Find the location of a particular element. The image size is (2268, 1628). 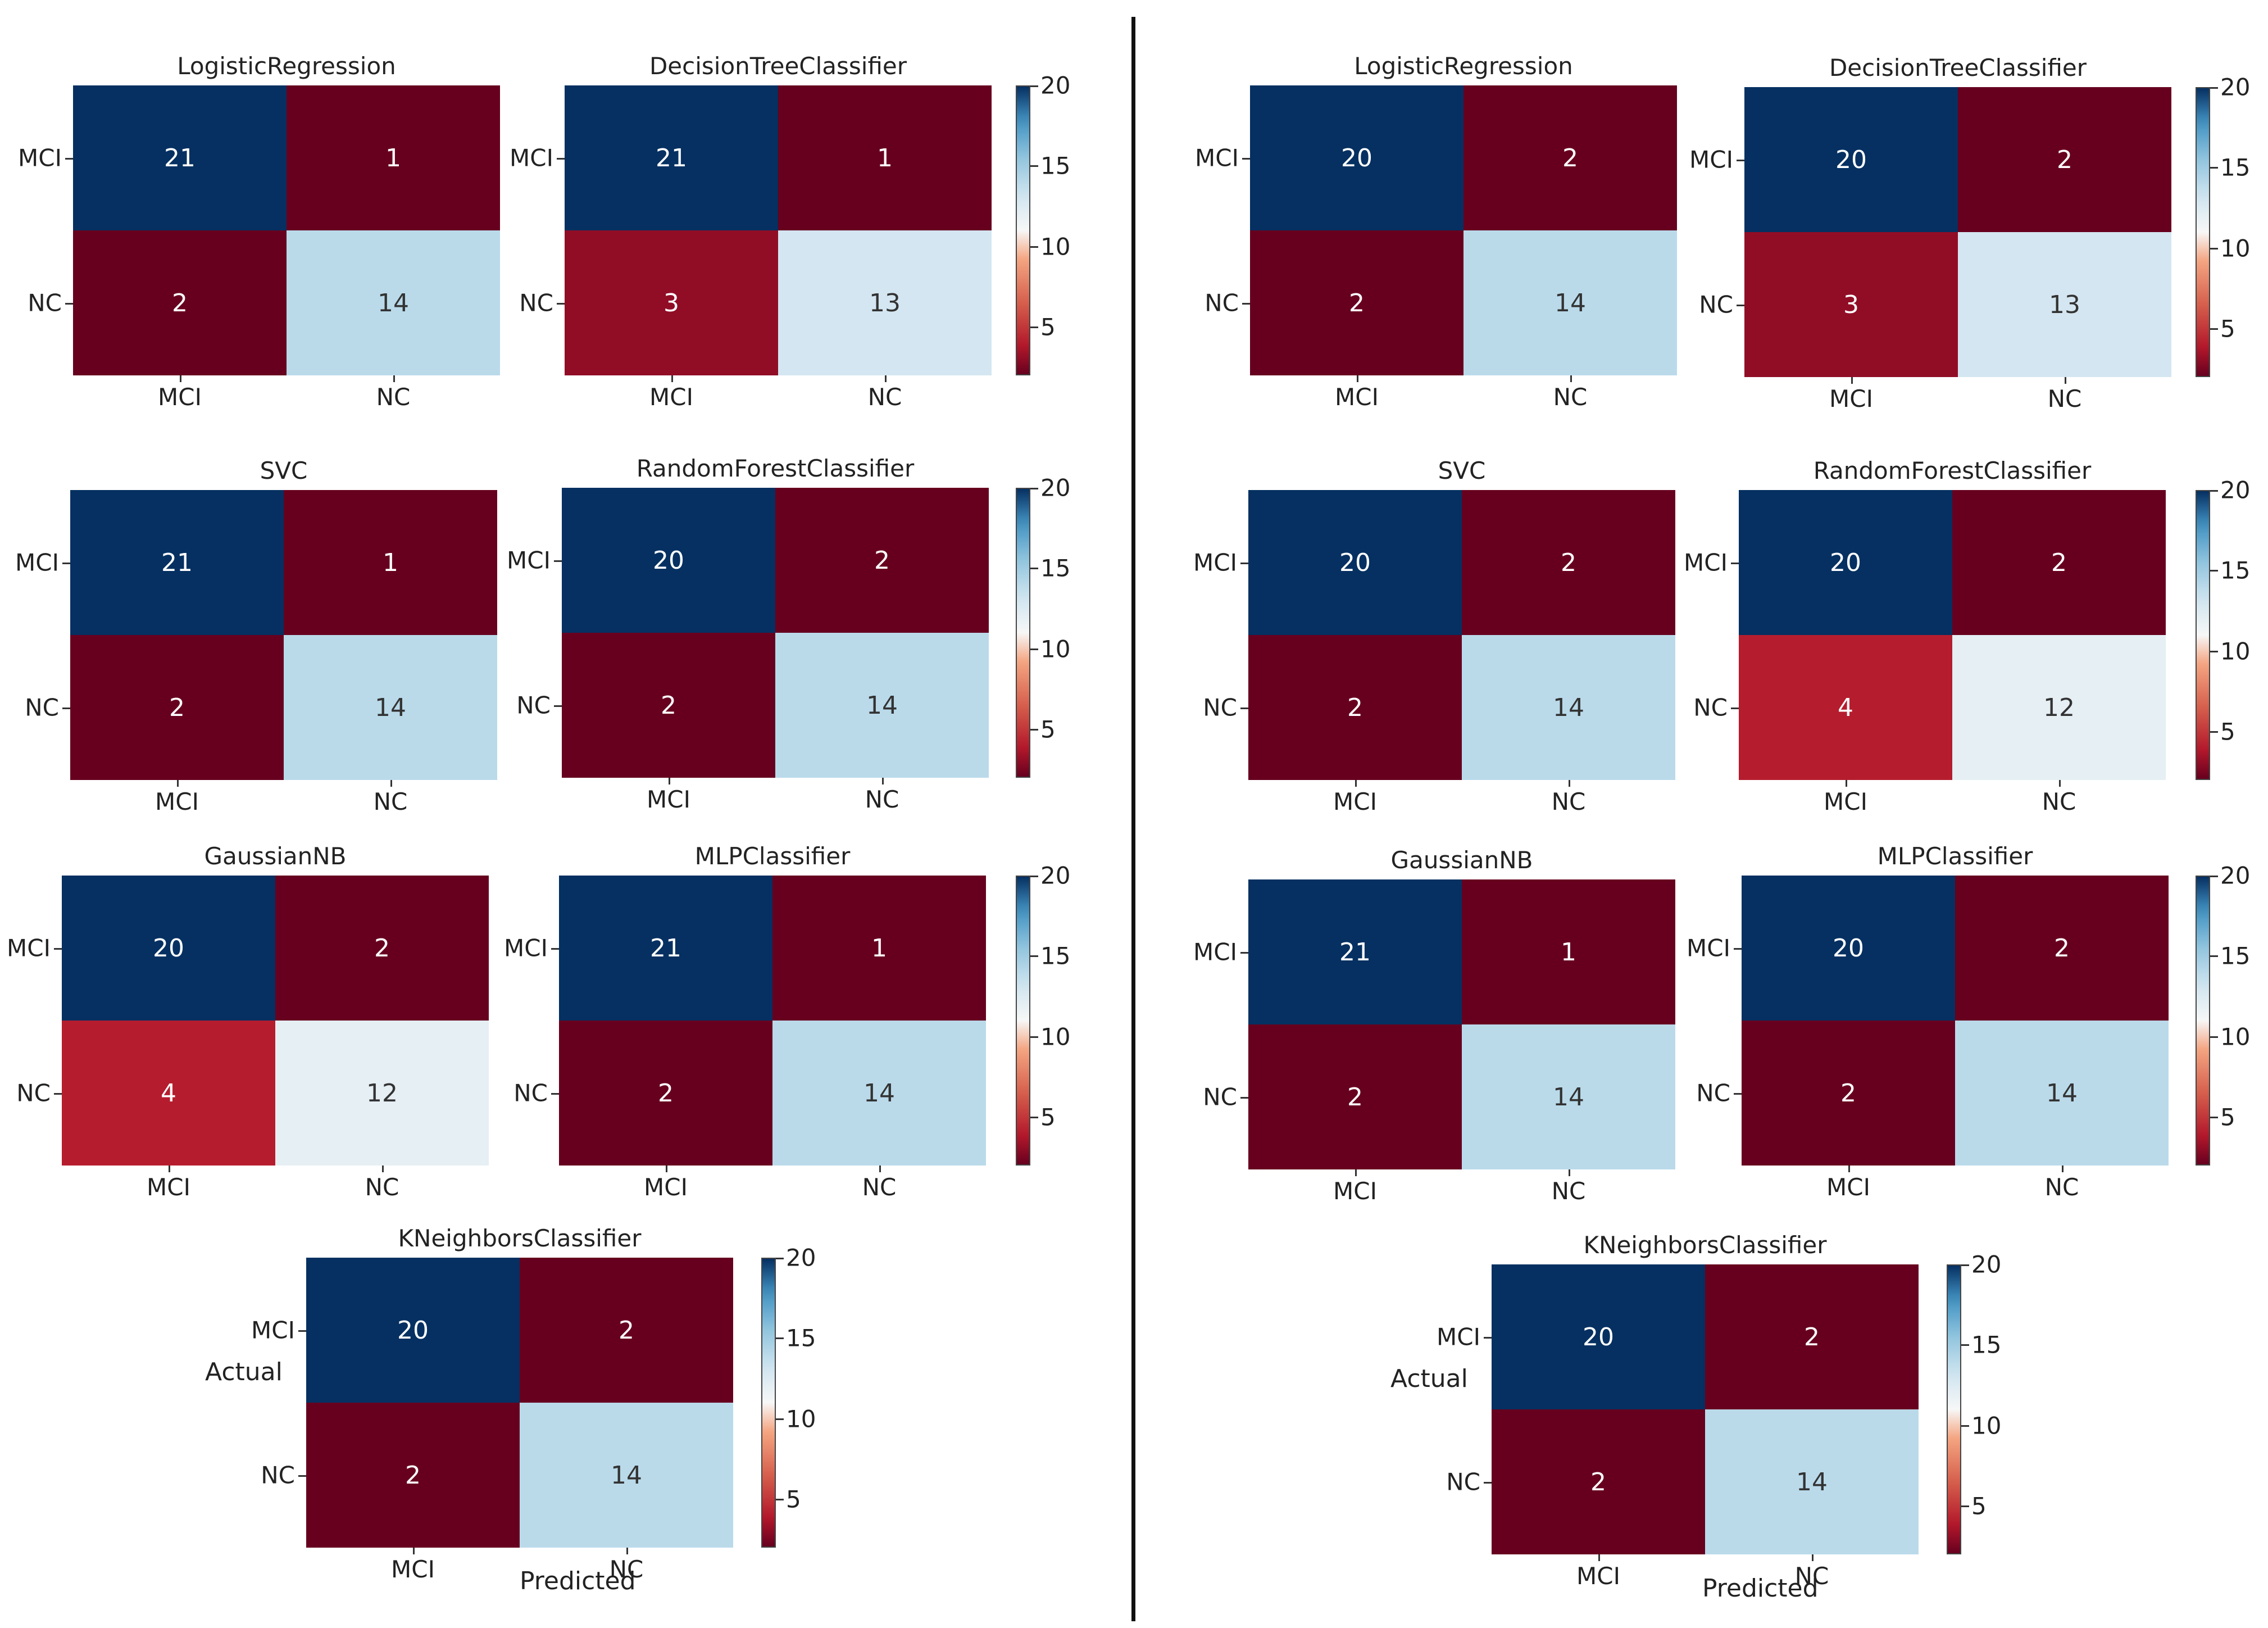

panel-divider is located at coordinates (1133, 819).